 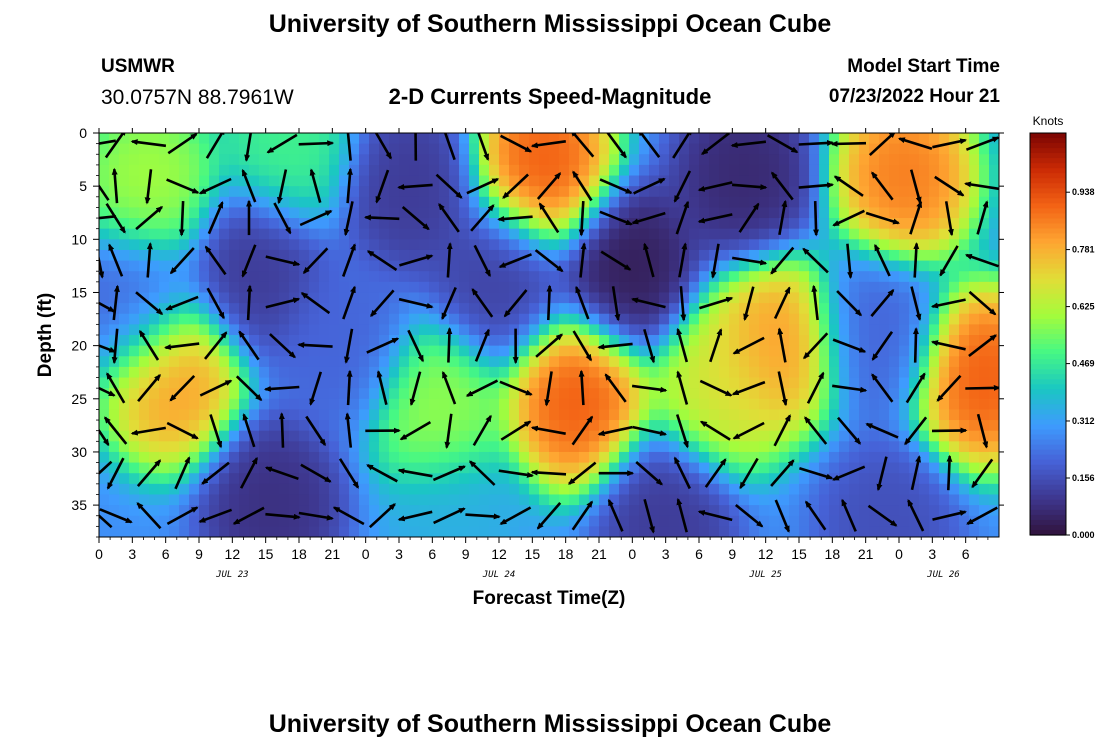 I want to click on x-tick-label: 15, so click(x=266, y=554).